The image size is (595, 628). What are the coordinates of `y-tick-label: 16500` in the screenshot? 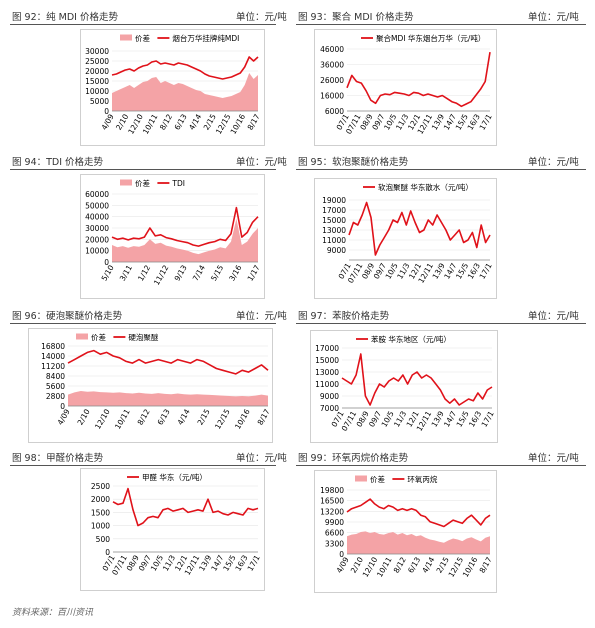 It's located at (332, 501).